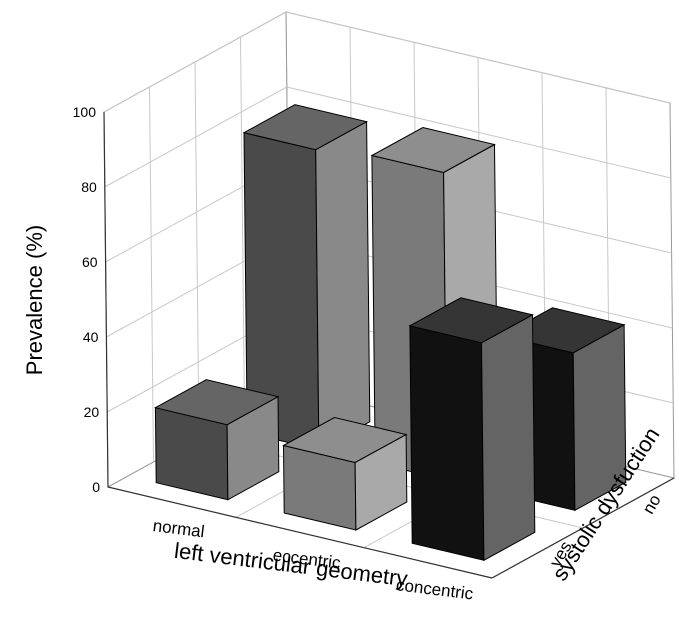 Image resolution: width=679 pixels, height=624 pixels. What do you see at coordinates (447, 443) in the screenshot?
I see `bar-front-face` at bounding box center [447, 443].